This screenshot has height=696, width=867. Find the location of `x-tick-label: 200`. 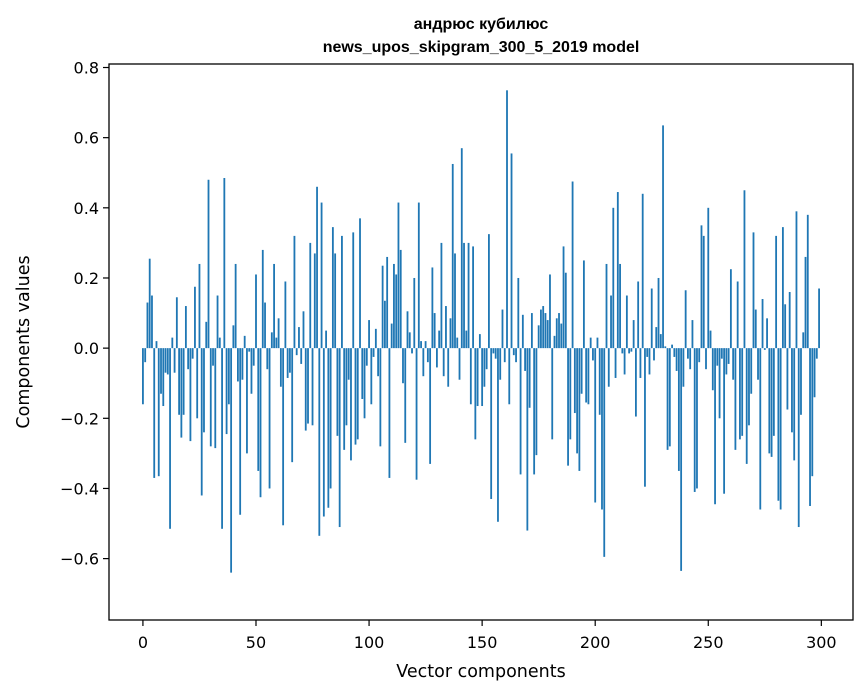

x-tick-label: 200 is located at coordinates (595, 642).